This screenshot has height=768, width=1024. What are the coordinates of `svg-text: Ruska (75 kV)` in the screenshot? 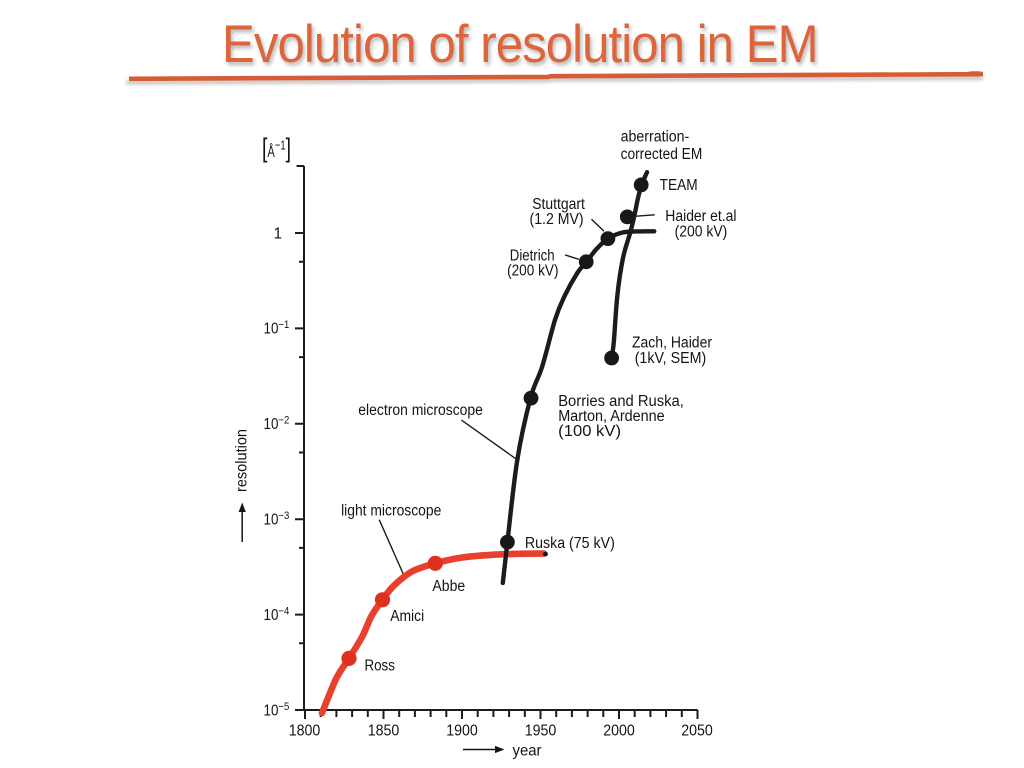 It's located at (570, 543).